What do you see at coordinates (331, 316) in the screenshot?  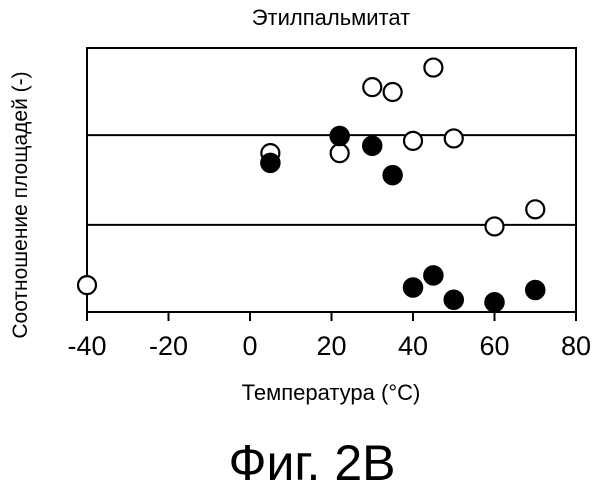 I see `x-axis-ticks` at bounding box center [331, 316].